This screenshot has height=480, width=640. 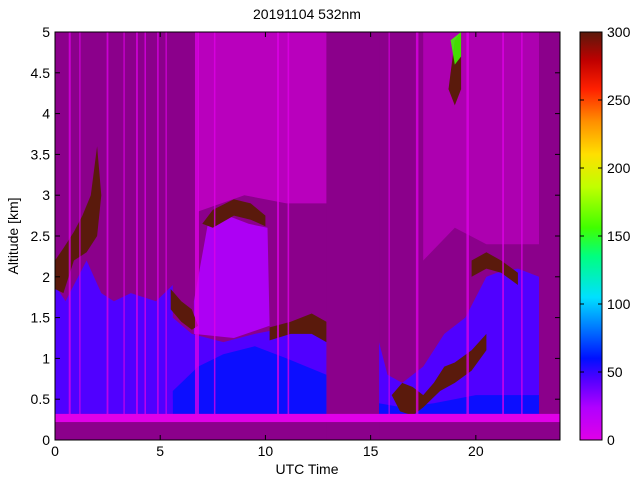 I want to click on cloud-layer-evening-low, so click(x=439, y=374).